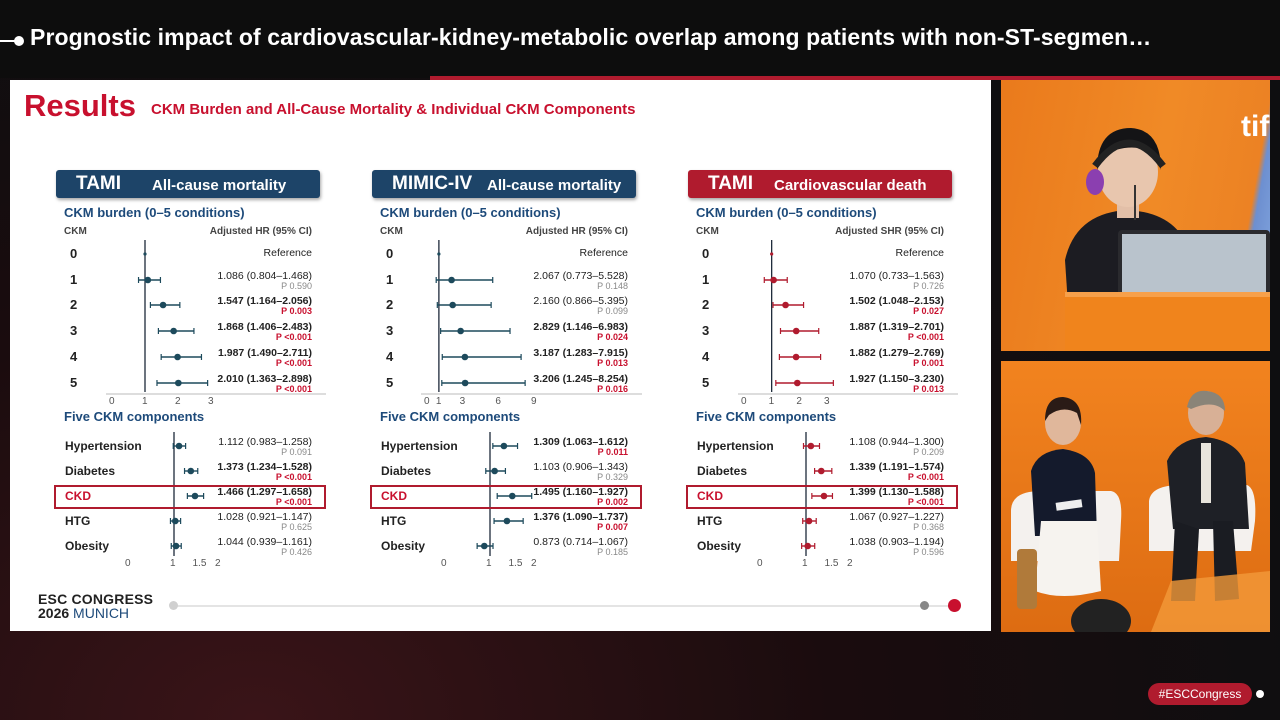 The height and width of the screenshot is (720, 1280). Describe the element at coordinates (293, 477) in the screenshot. I see `component-p-value: P <0.001` at that location.